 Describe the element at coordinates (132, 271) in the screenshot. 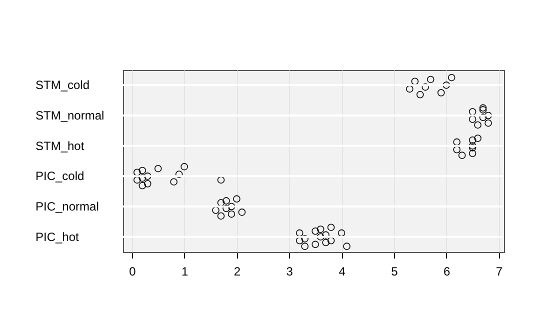

I see `x-tick-label: 0` at that location.